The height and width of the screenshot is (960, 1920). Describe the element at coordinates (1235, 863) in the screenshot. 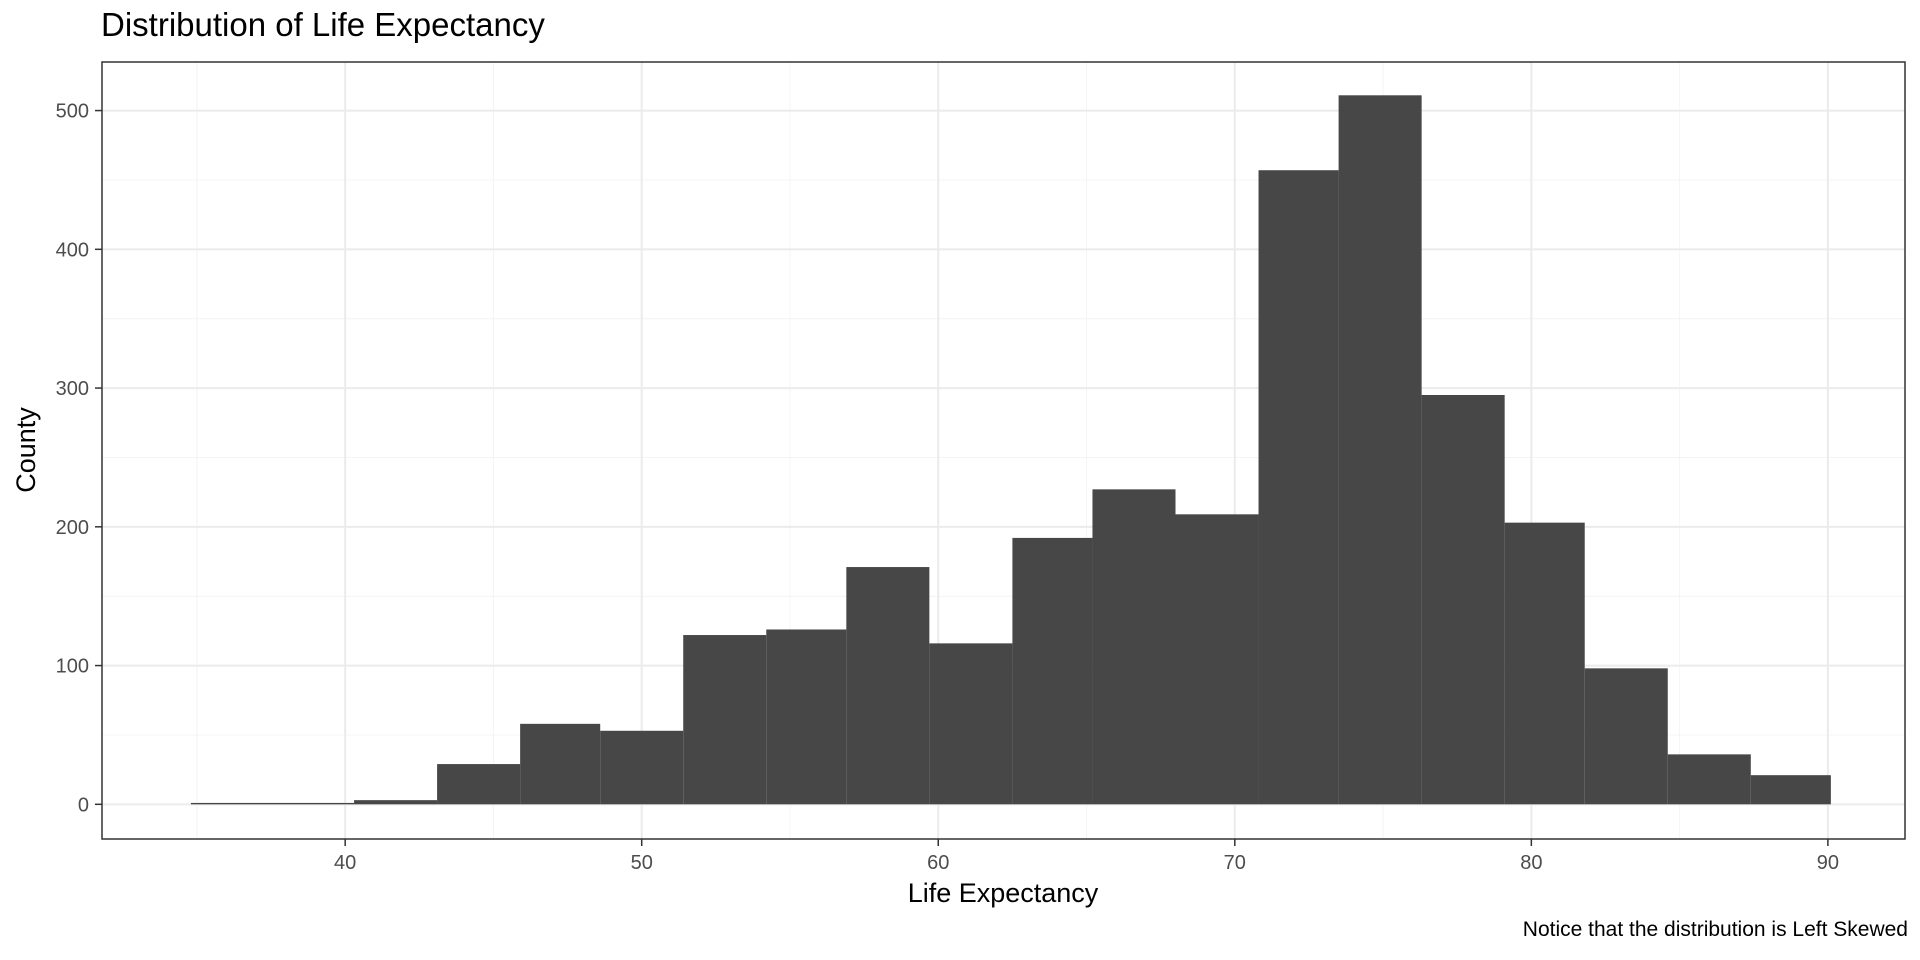

I see `x-tick-label: 70` at that location.